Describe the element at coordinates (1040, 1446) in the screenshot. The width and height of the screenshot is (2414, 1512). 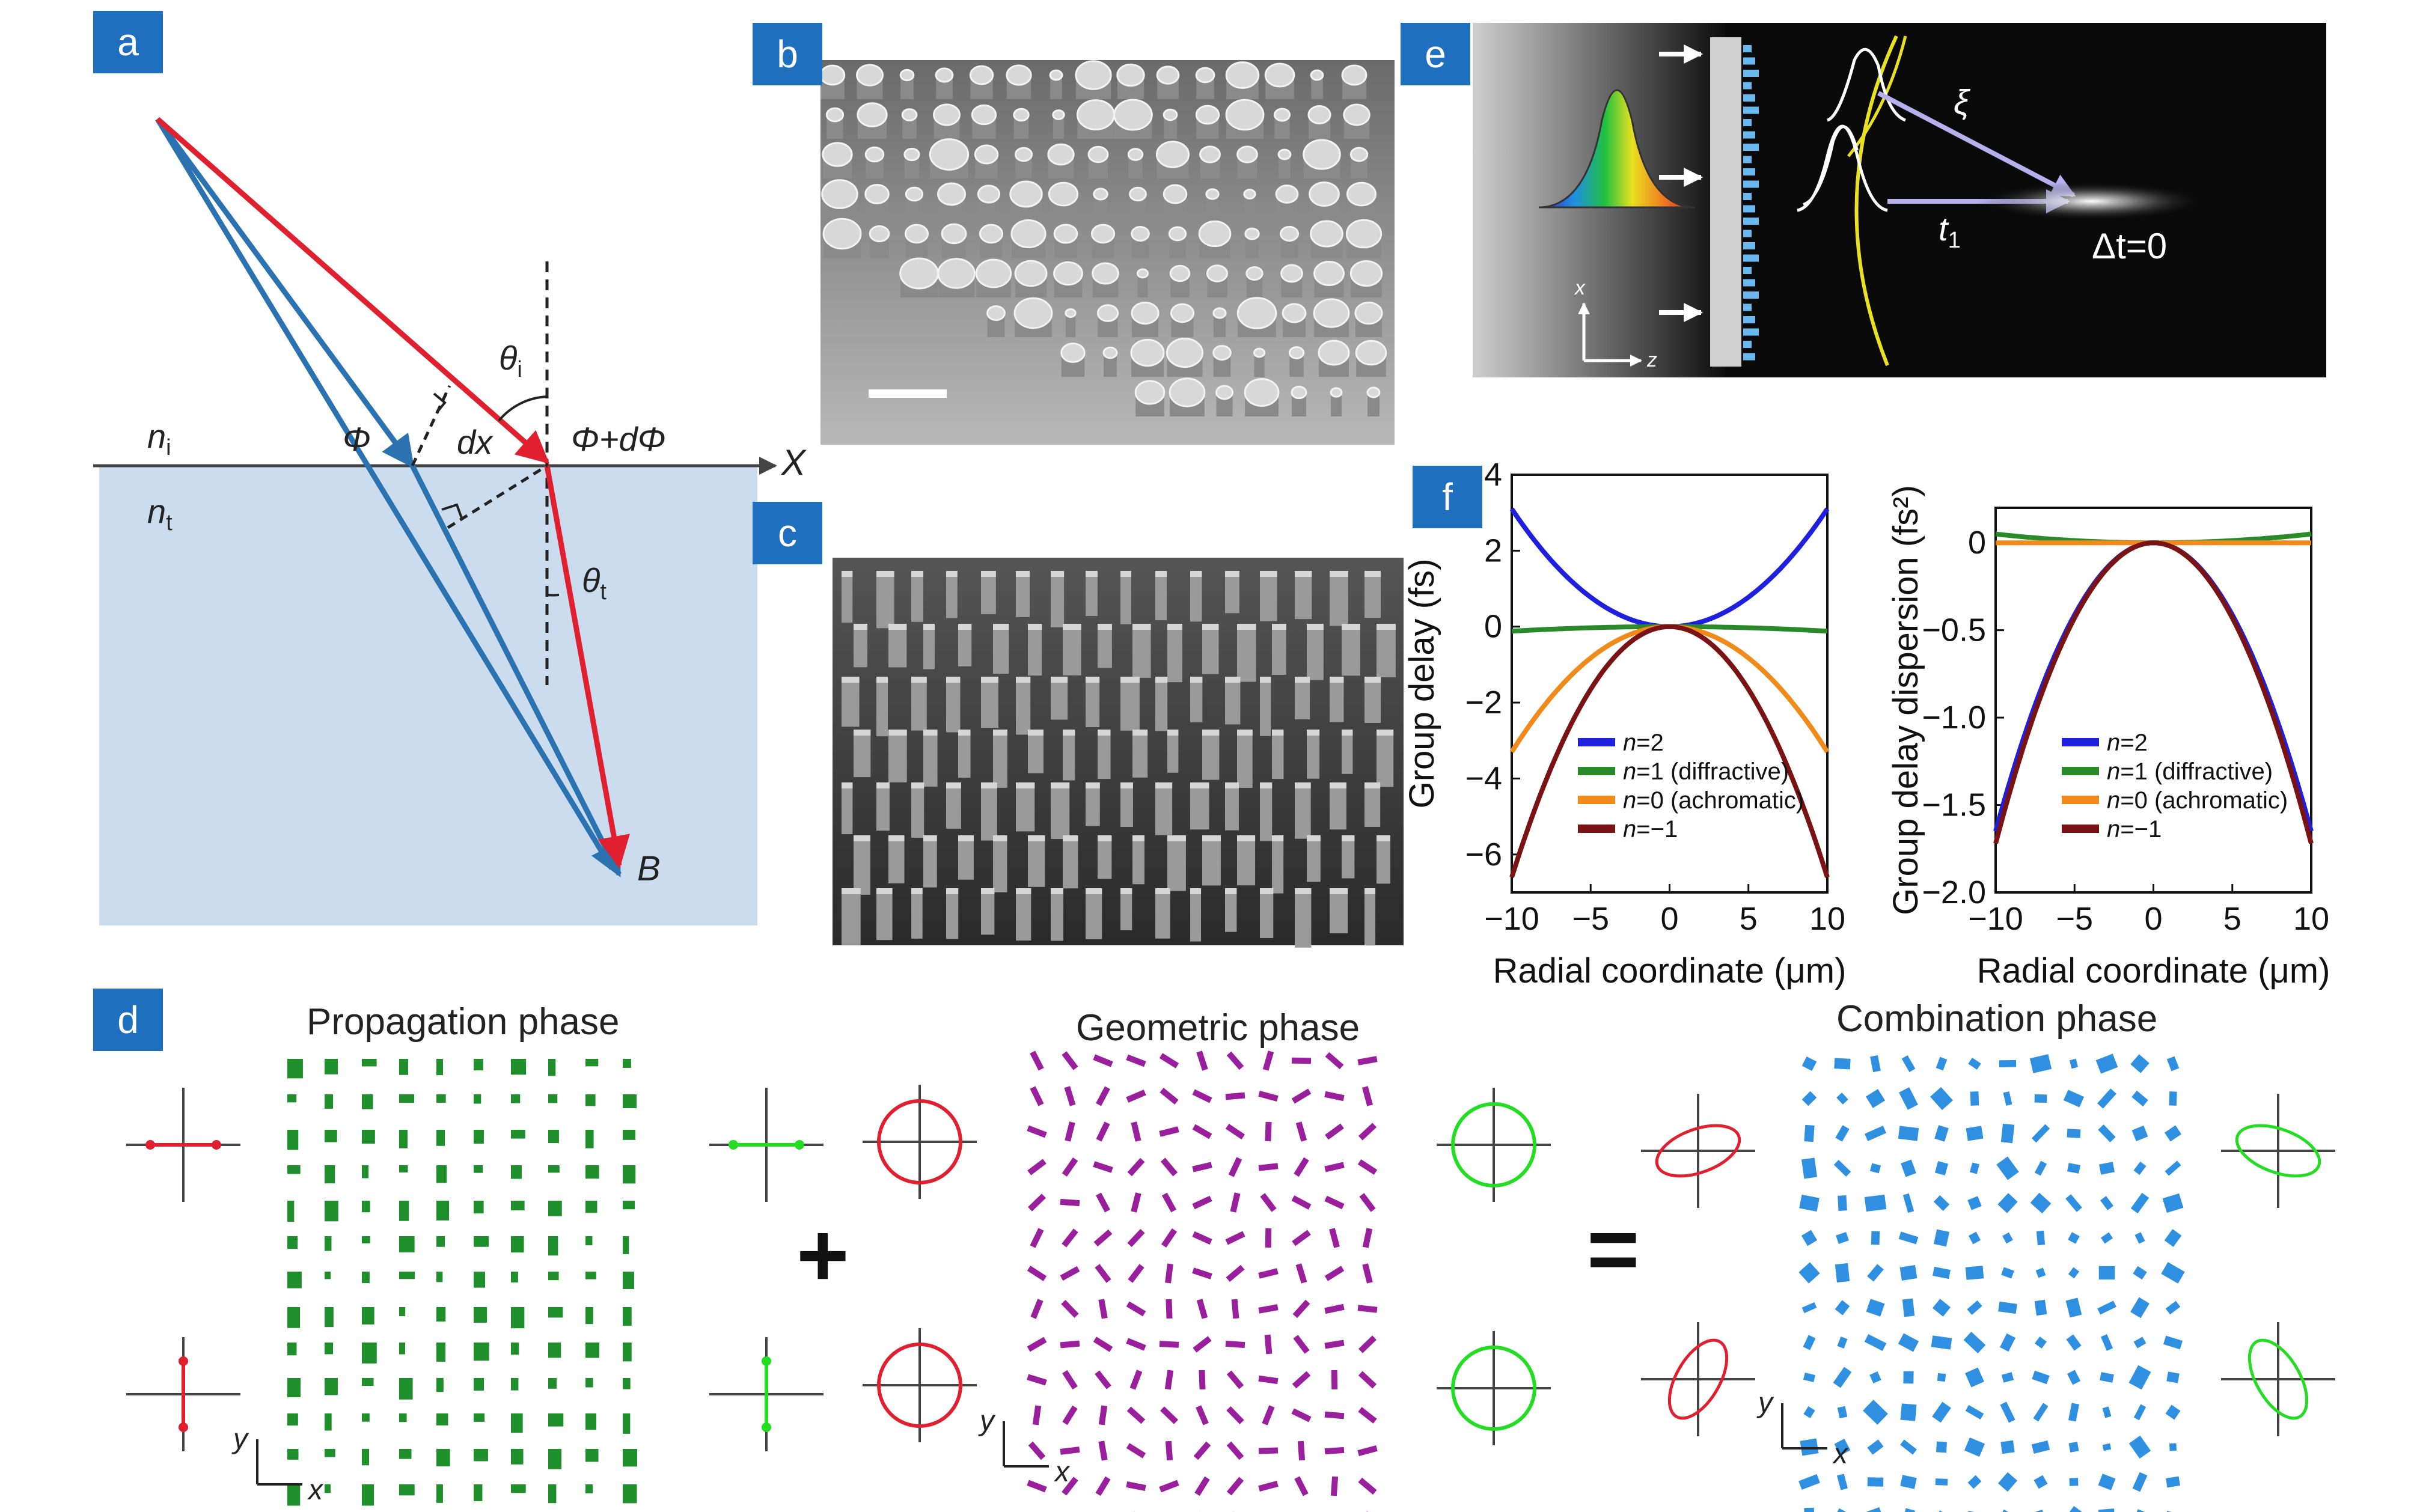
I see `d-axes: y x y x y x` at that location.